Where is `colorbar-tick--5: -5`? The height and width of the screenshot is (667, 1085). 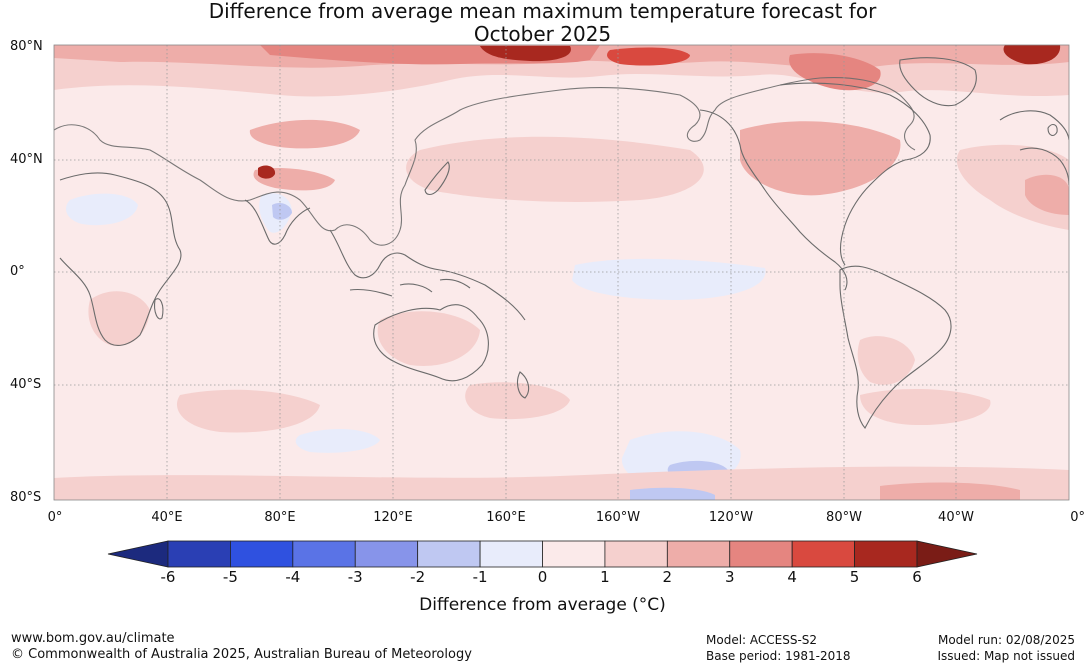 colorbar-tick--5: -5 is located at coordinates (230, 577).